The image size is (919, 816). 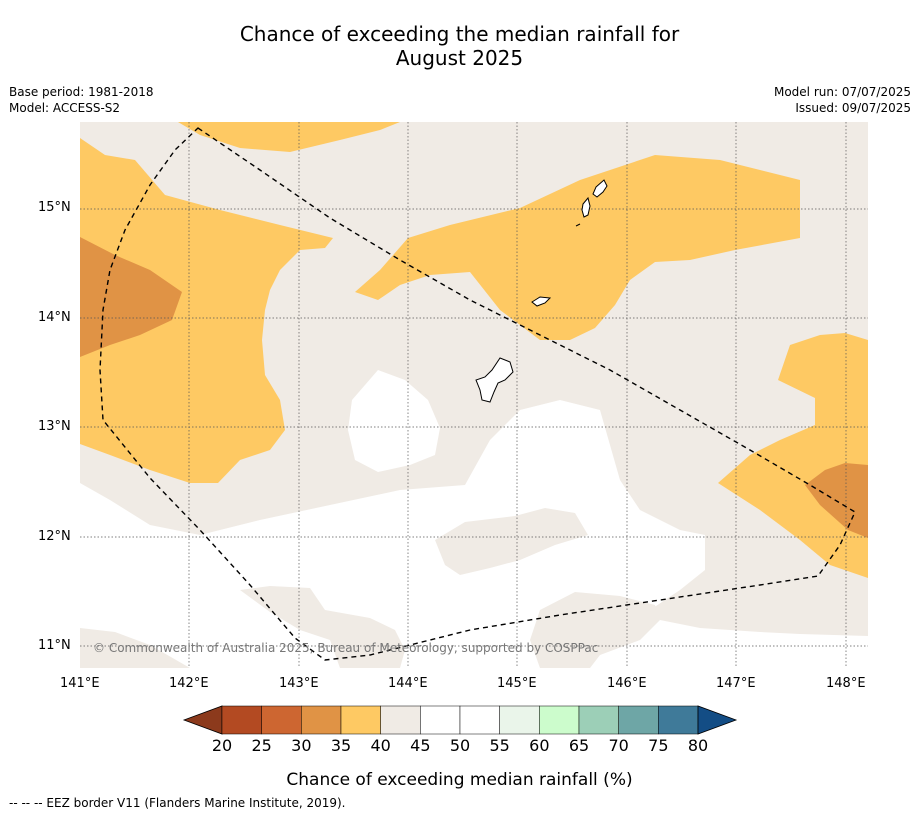 I want to click on meta-left: Base period: 1981-2018 Model: ACCESS-S2, so click(x=81, y=100).